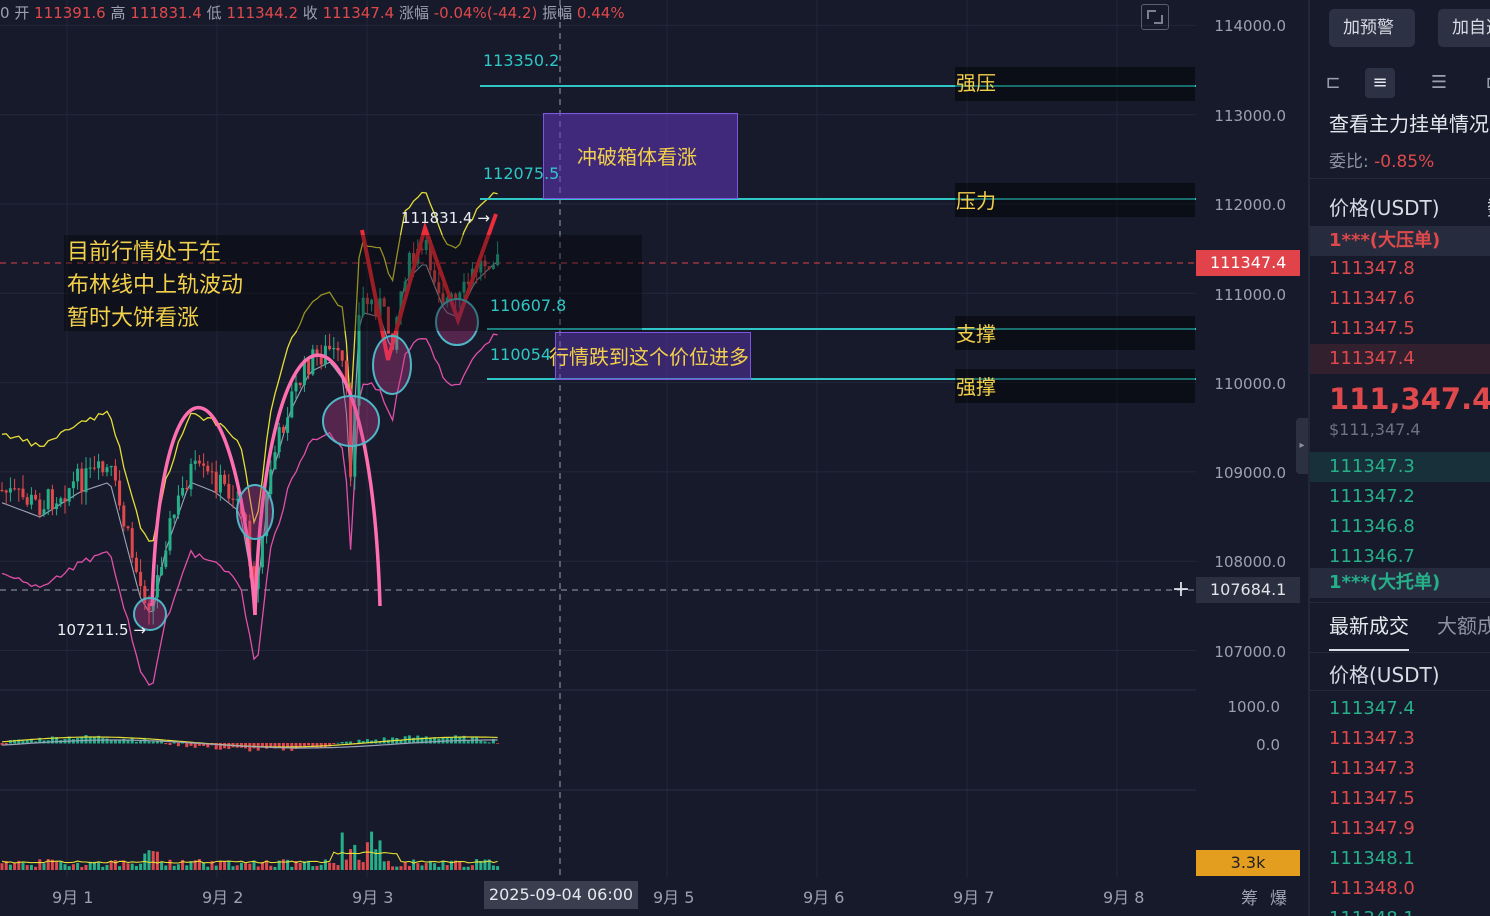 The image size is (1490, 916). I want to click on layout-list-icon: ☰, so click(1439, 82).